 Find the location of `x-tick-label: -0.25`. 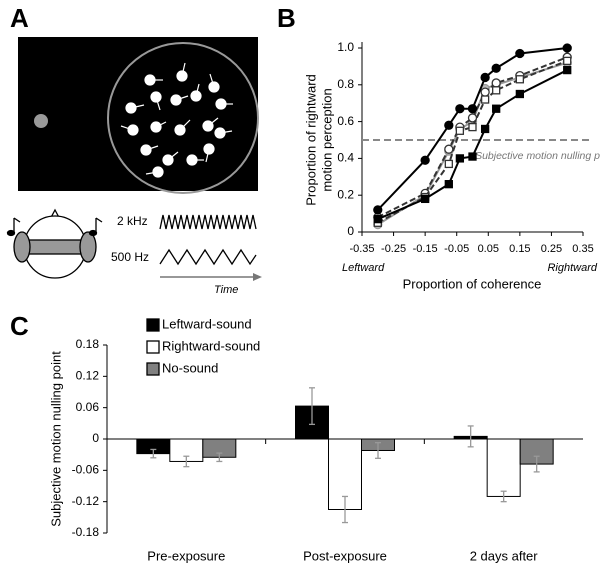

x-tick-label: -0.25 is located at coordinates (393, 249).